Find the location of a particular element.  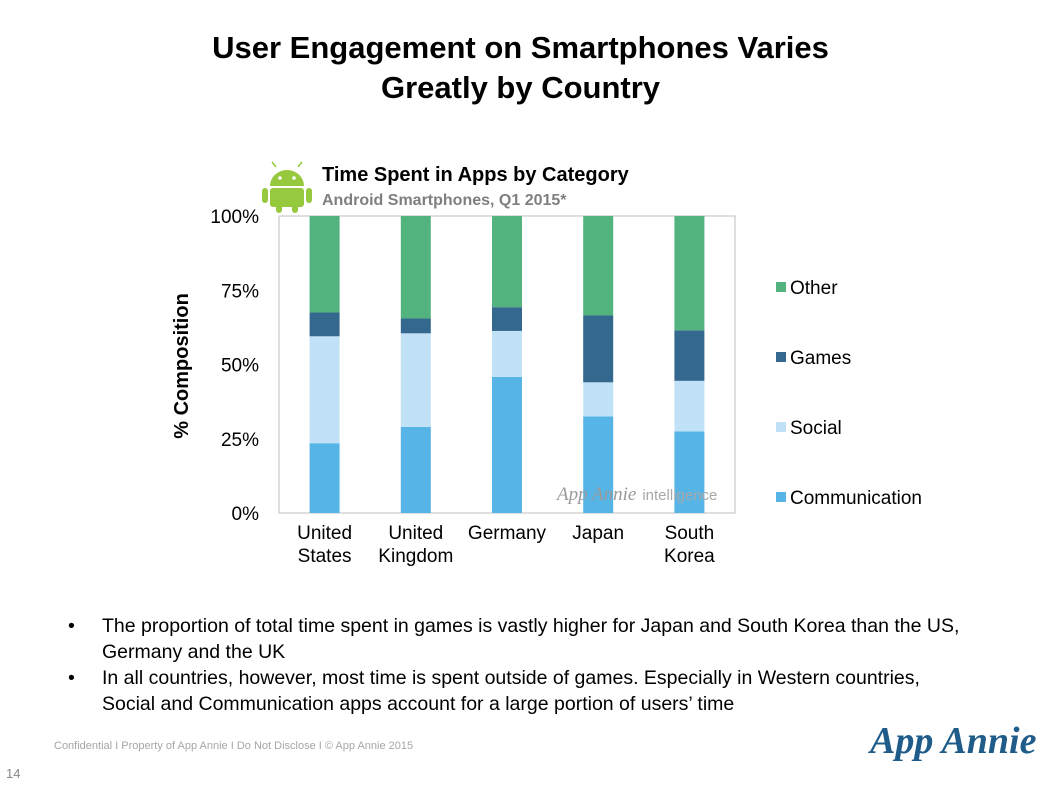

y-tick-label: 75% is located at coordinates (240, 291).